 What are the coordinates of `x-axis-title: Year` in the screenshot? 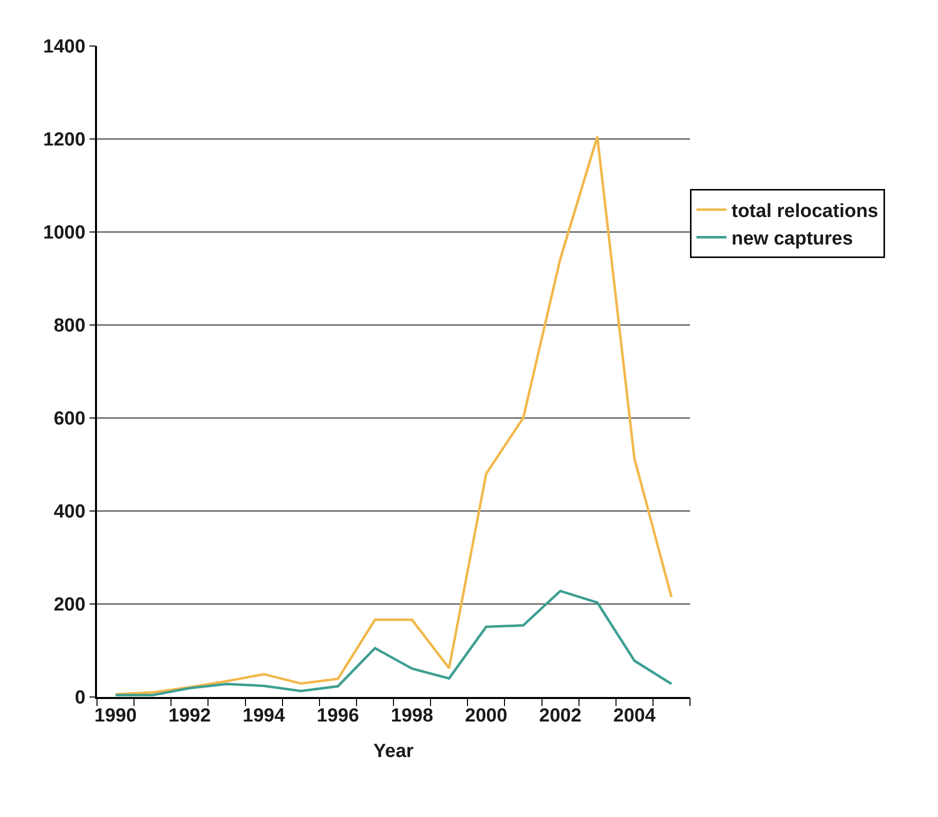 It's located at (393, 751).